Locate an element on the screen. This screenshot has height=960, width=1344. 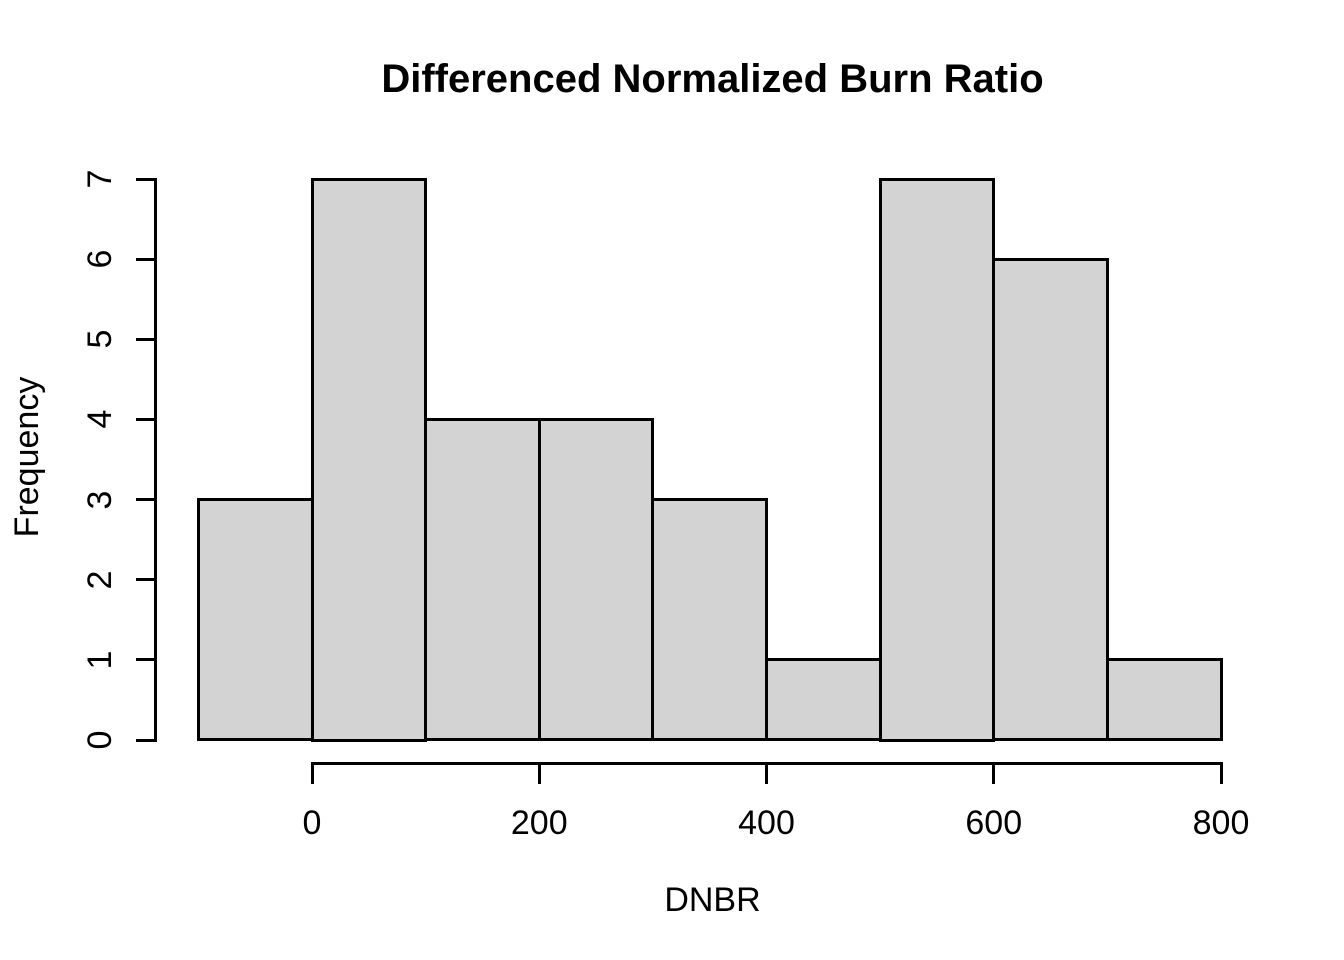
y-axis-tick-label: 1 is located at coordinates (100, 660).